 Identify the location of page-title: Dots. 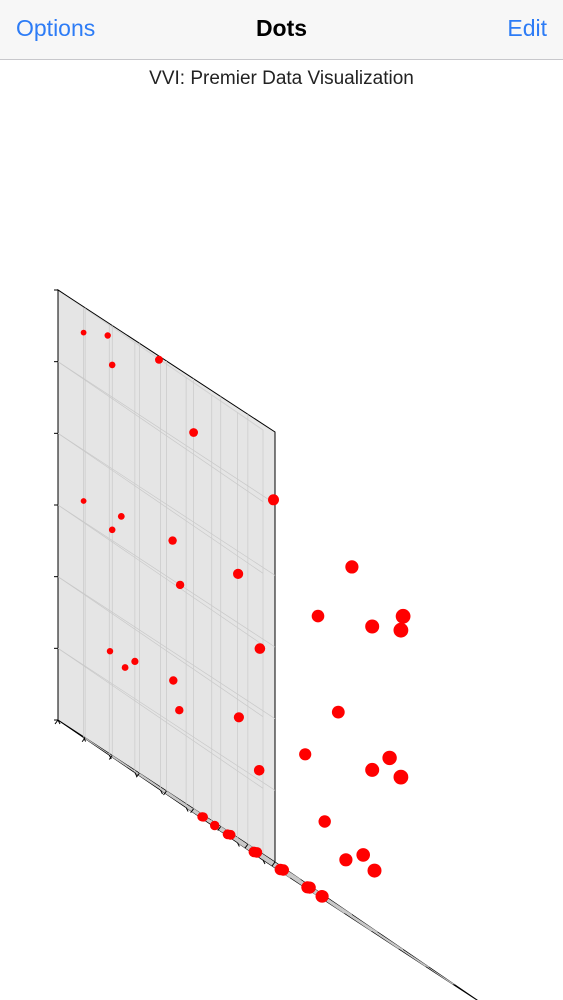
(281, 28).